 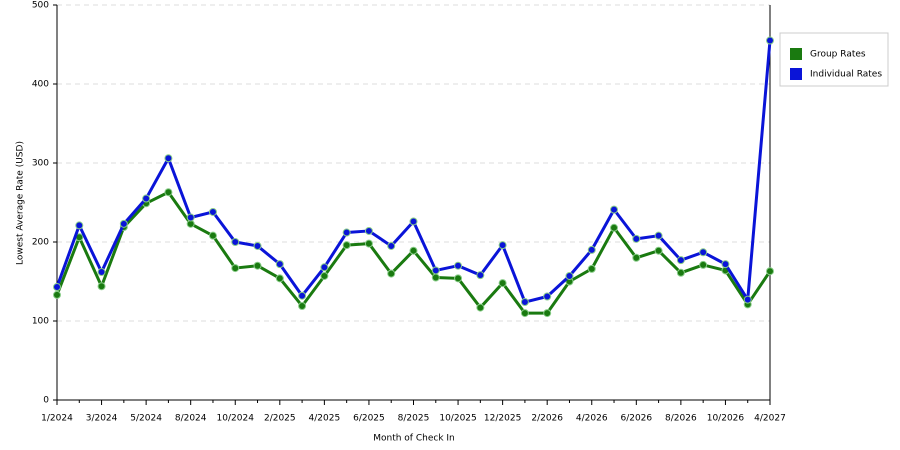 I want to click on x-tick-label: 8/2025, so click(x=414, y=419).